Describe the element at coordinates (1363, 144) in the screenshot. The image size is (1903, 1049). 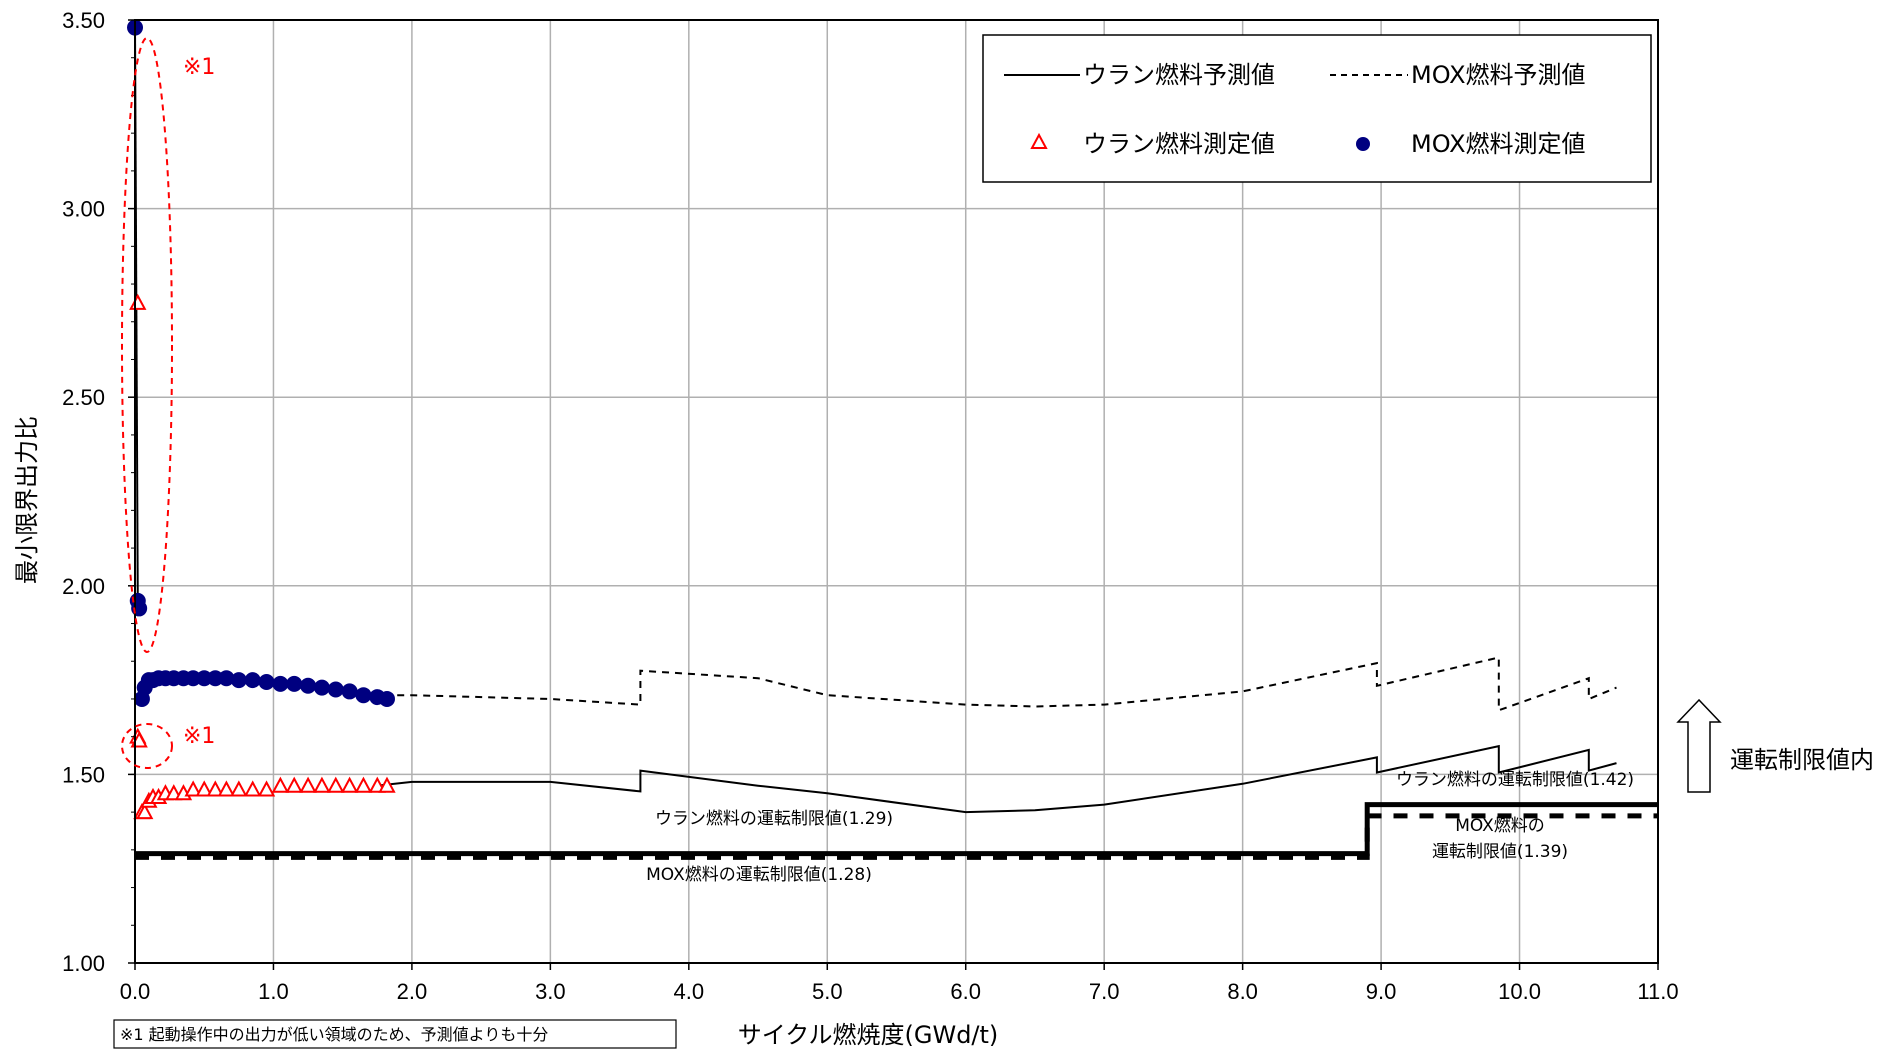
I see `legend-mox-measured-marker` at that location.